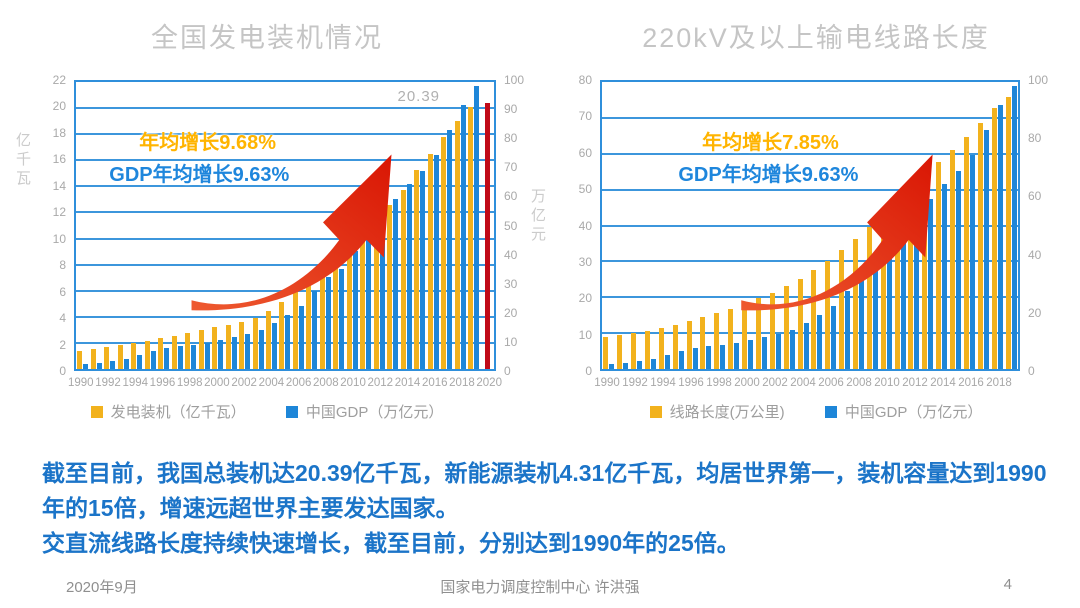  Describe the element at coordinates (135, 383) in the screenshot. I see `x-axis-label: 1994` at that location.